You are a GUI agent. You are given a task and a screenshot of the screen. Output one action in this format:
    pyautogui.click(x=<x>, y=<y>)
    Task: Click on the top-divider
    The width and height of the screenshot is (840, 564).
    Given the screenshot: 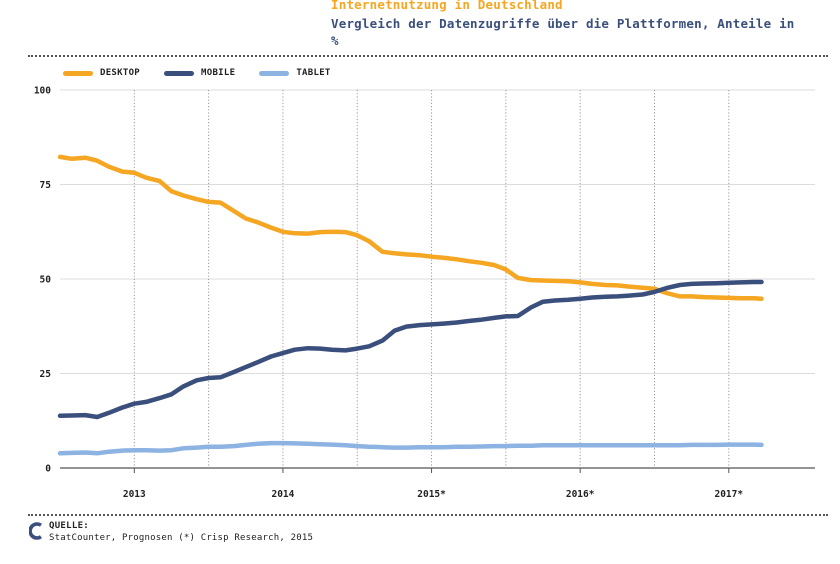 What is the action you would take?
    pyautogui.click(x=428, y=56)
    